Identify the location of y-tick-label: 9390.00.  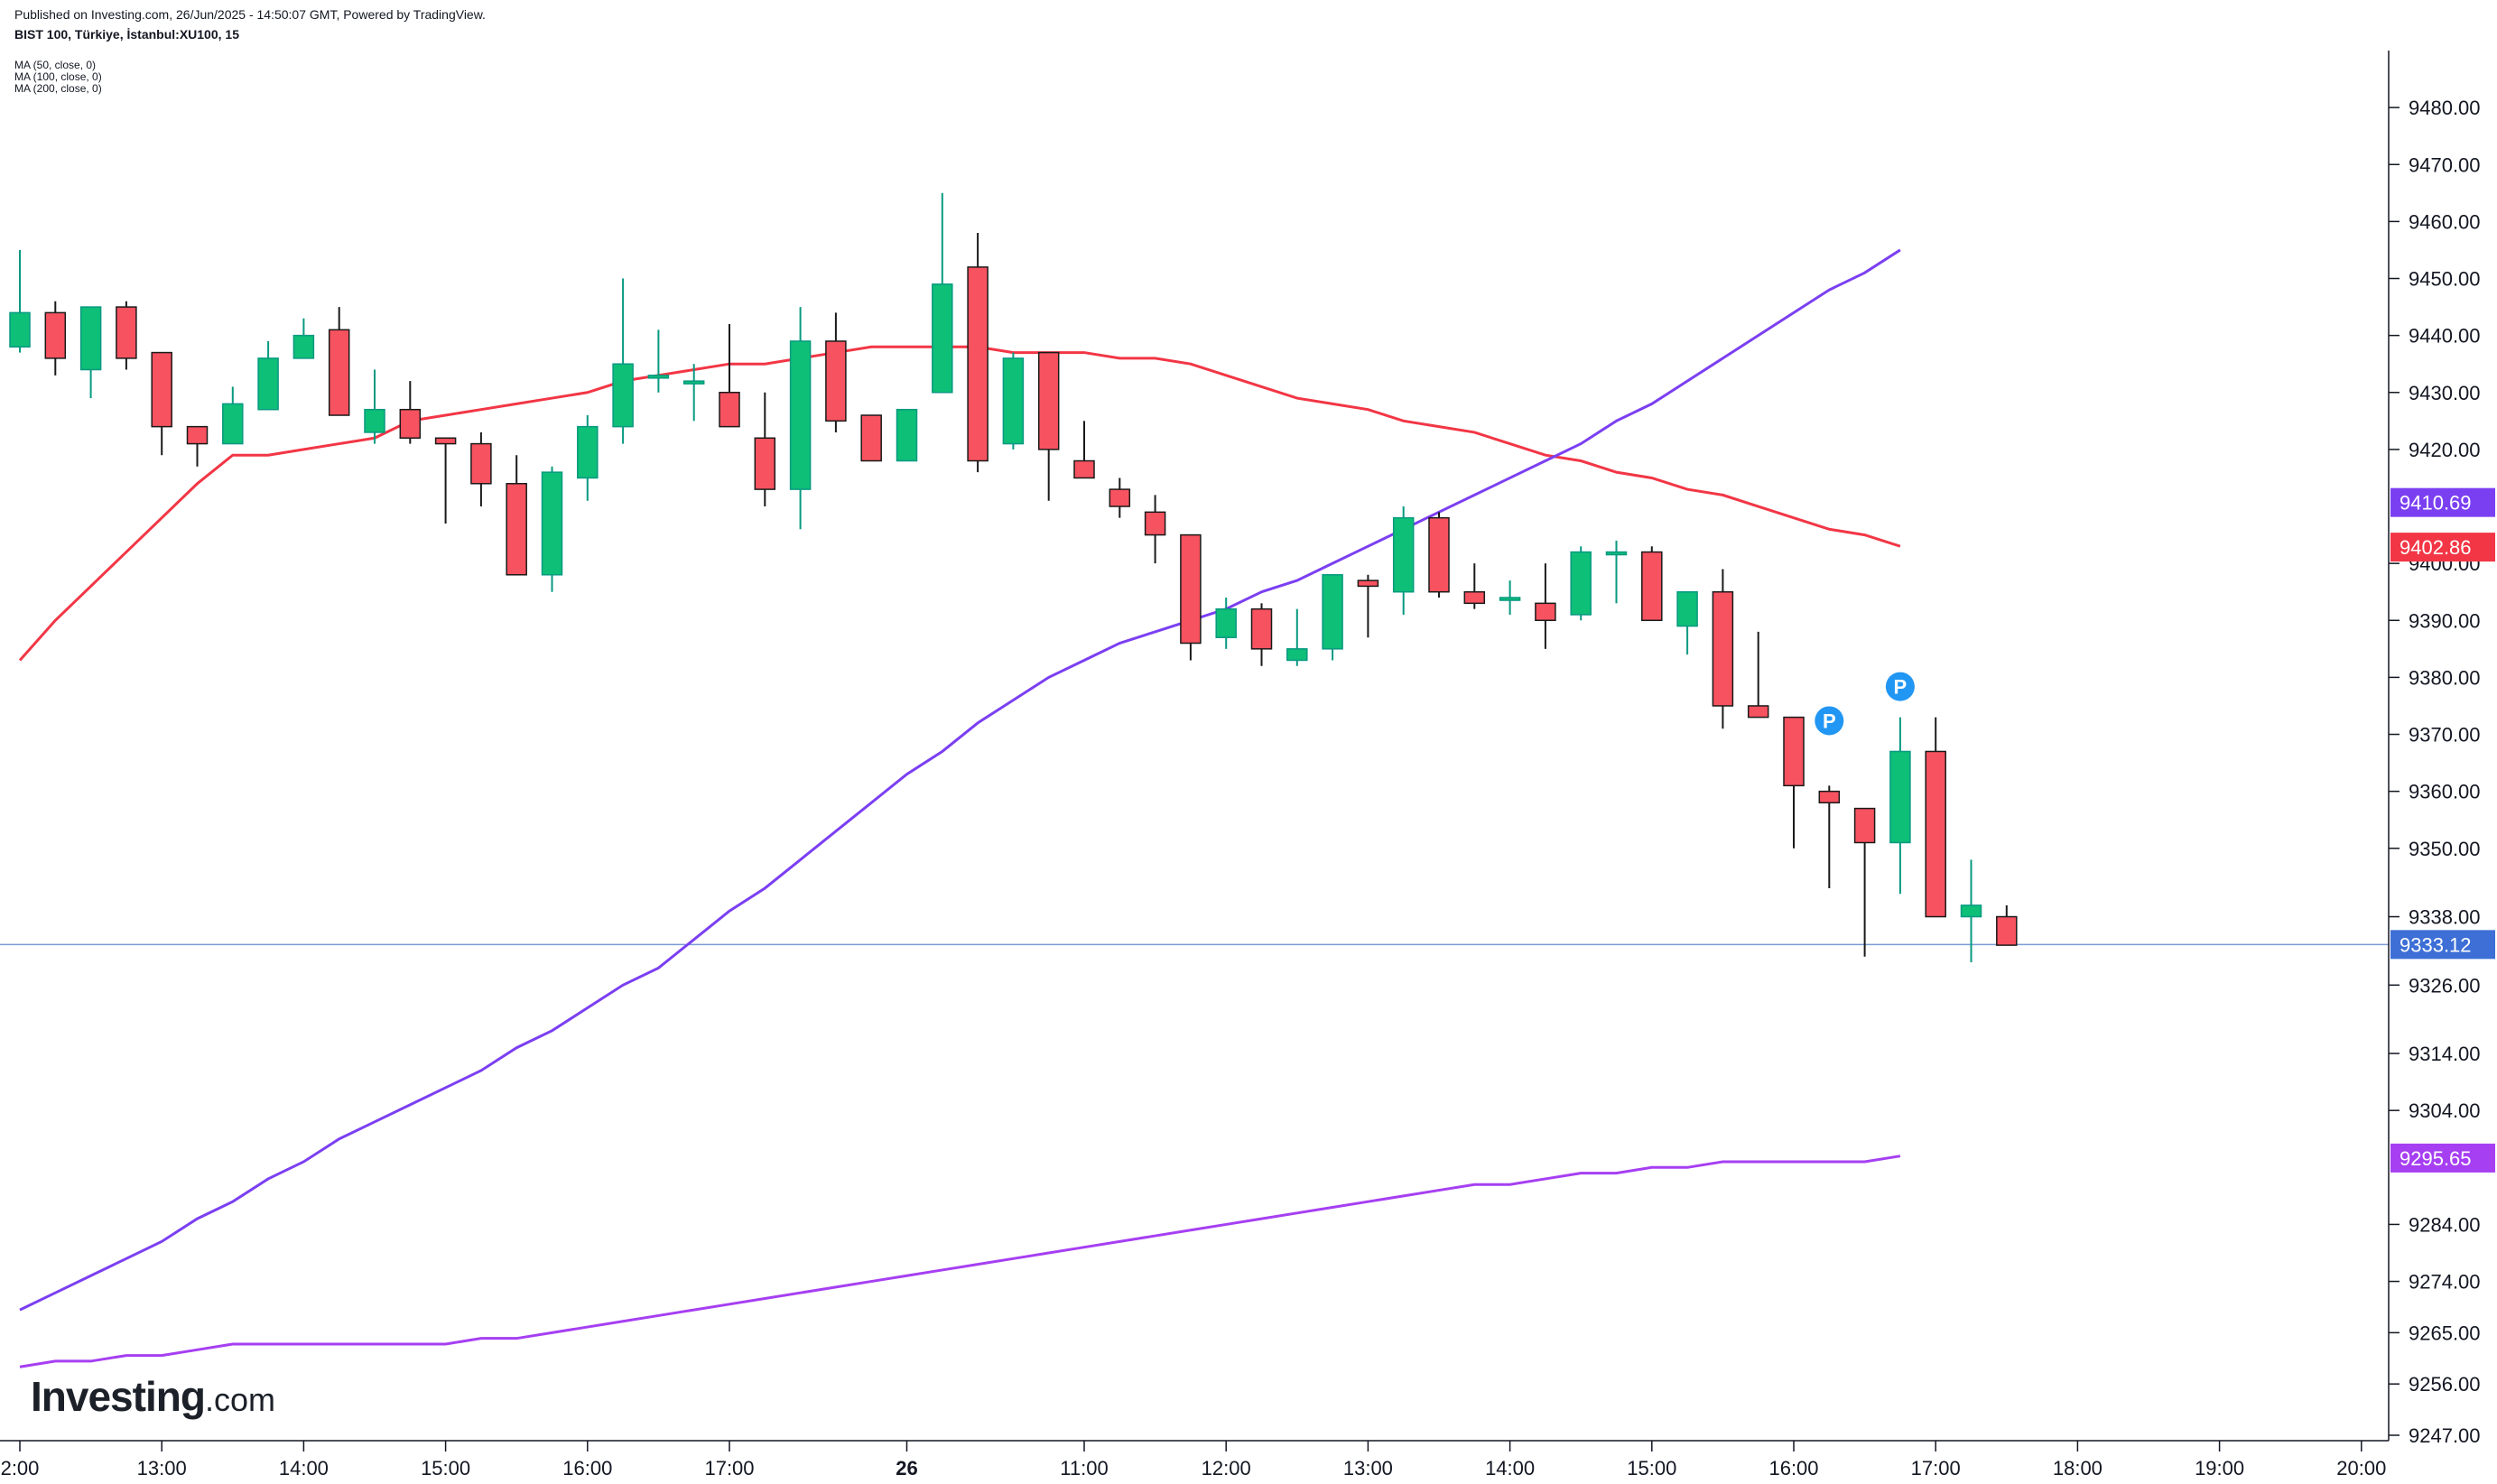
(2445, 621).